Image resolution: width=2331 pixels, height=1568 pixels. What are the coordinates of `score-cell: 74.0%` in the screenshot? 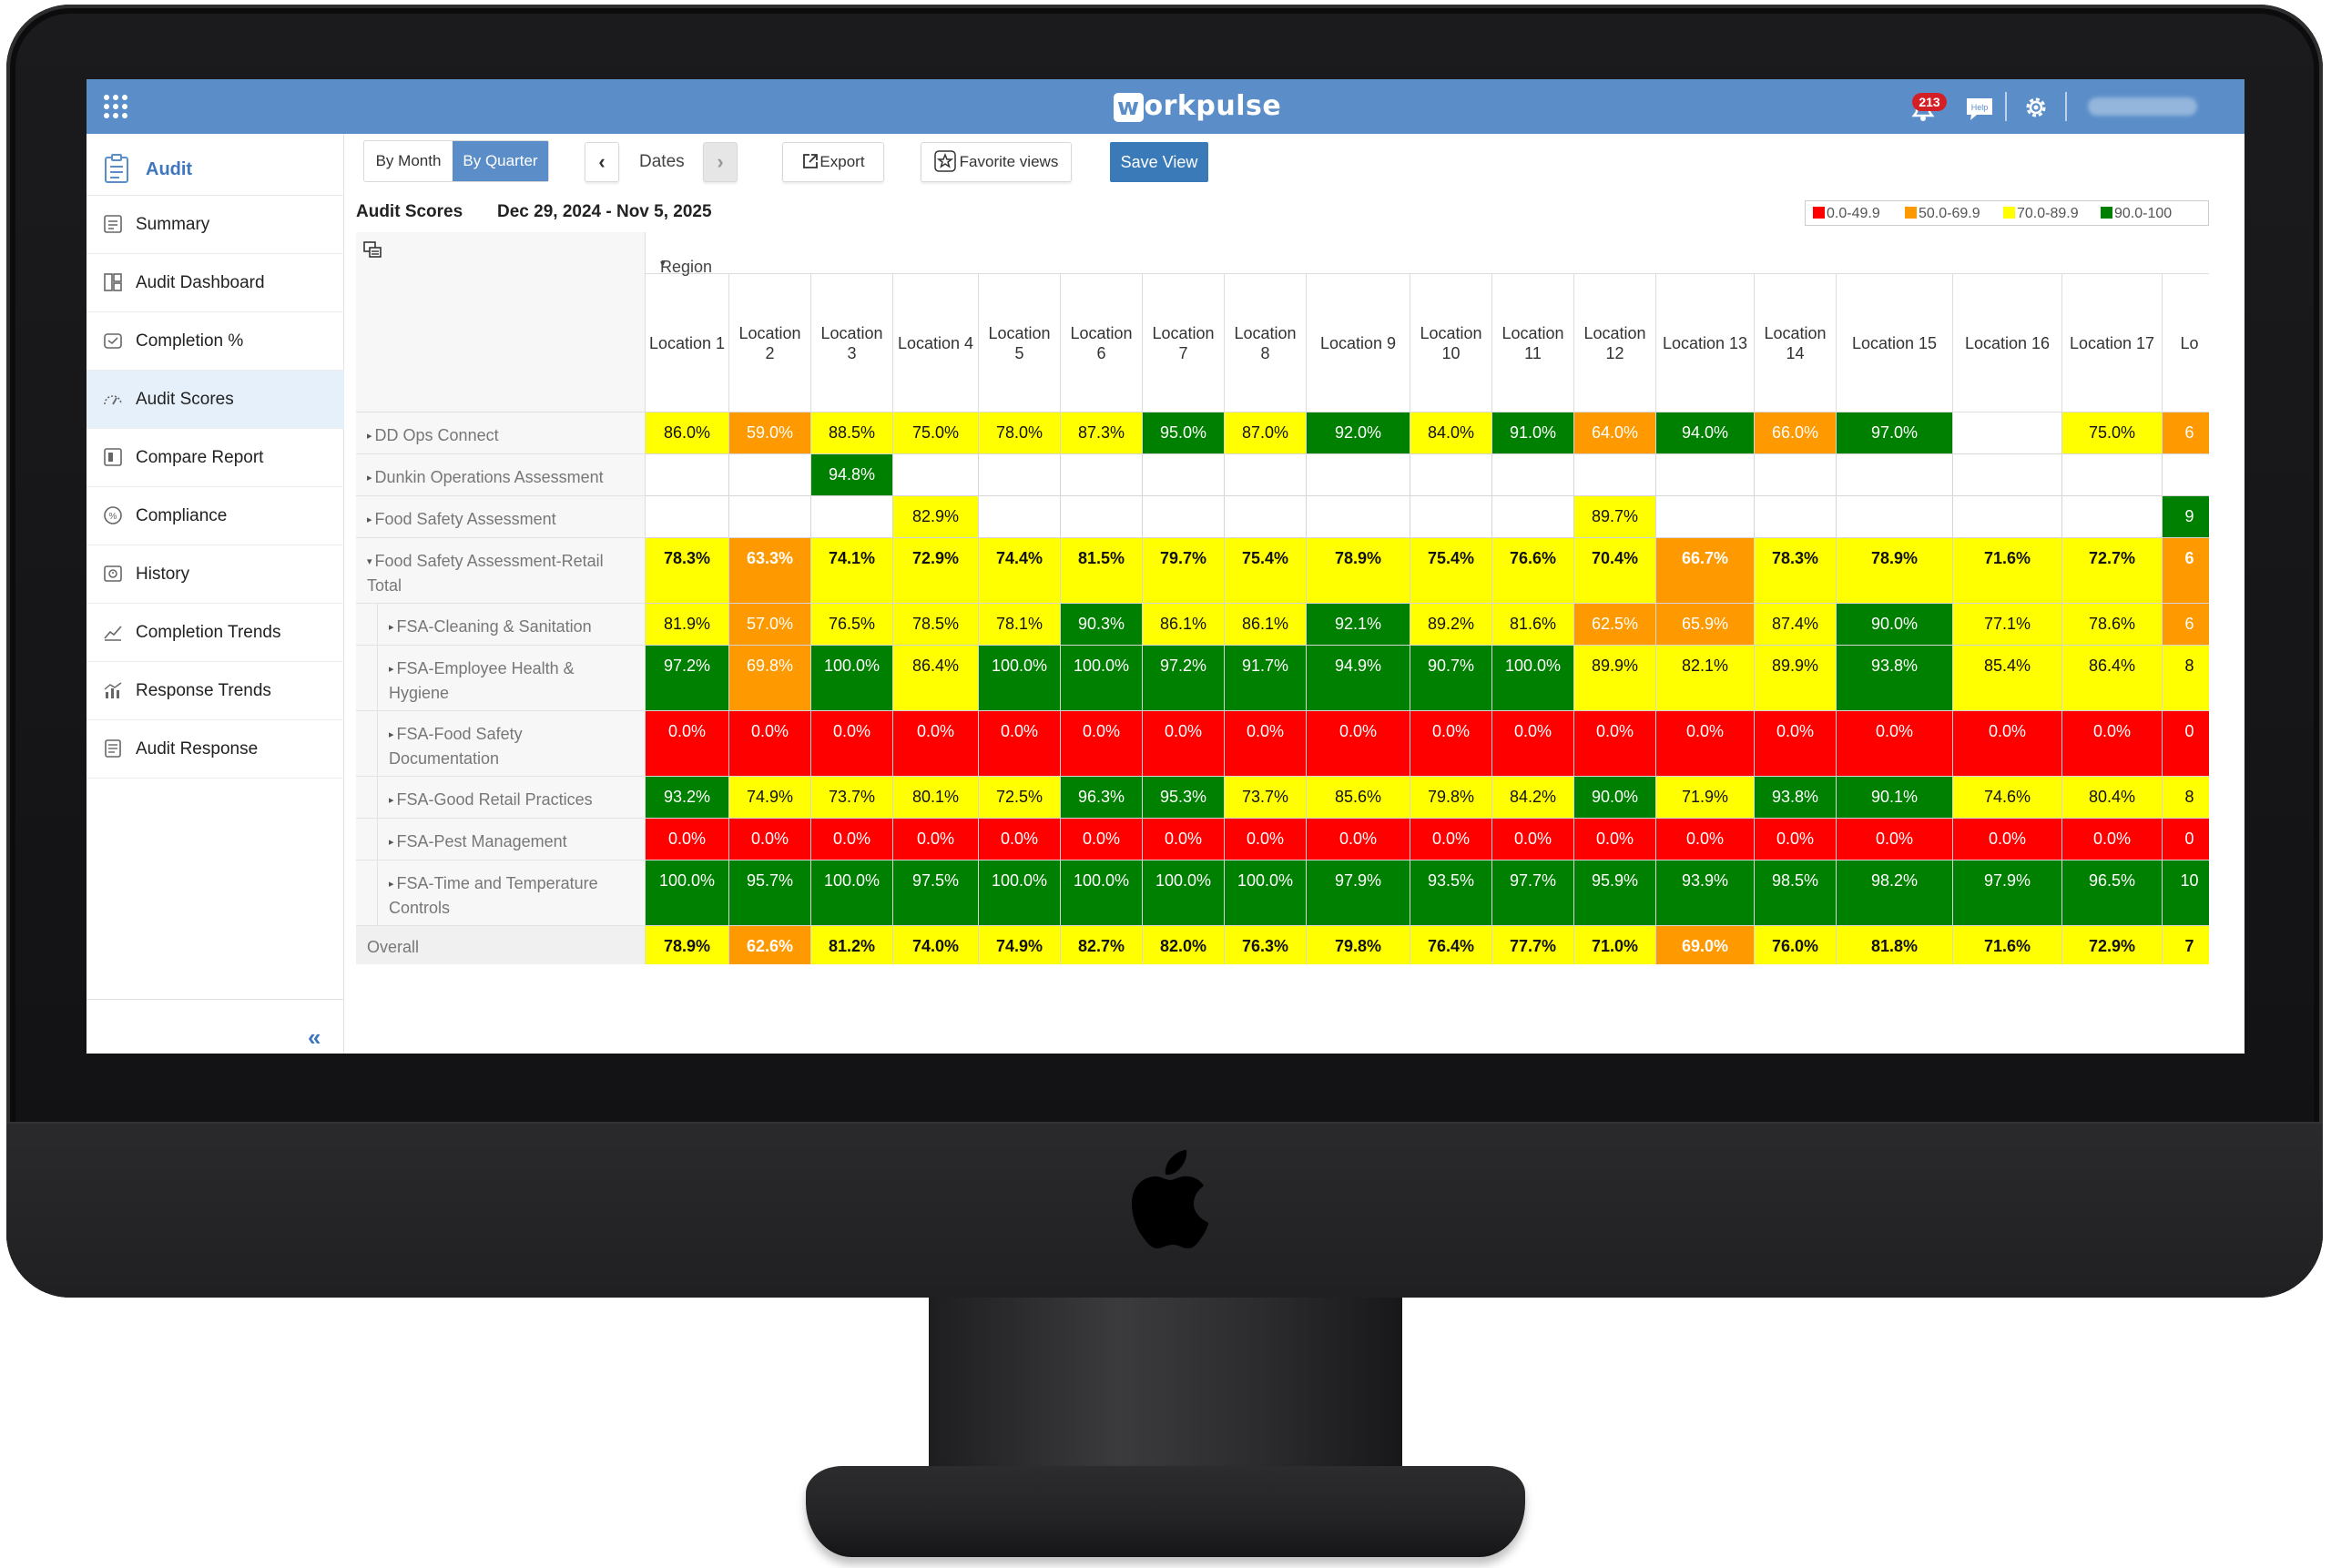 It's located at (936, 945).